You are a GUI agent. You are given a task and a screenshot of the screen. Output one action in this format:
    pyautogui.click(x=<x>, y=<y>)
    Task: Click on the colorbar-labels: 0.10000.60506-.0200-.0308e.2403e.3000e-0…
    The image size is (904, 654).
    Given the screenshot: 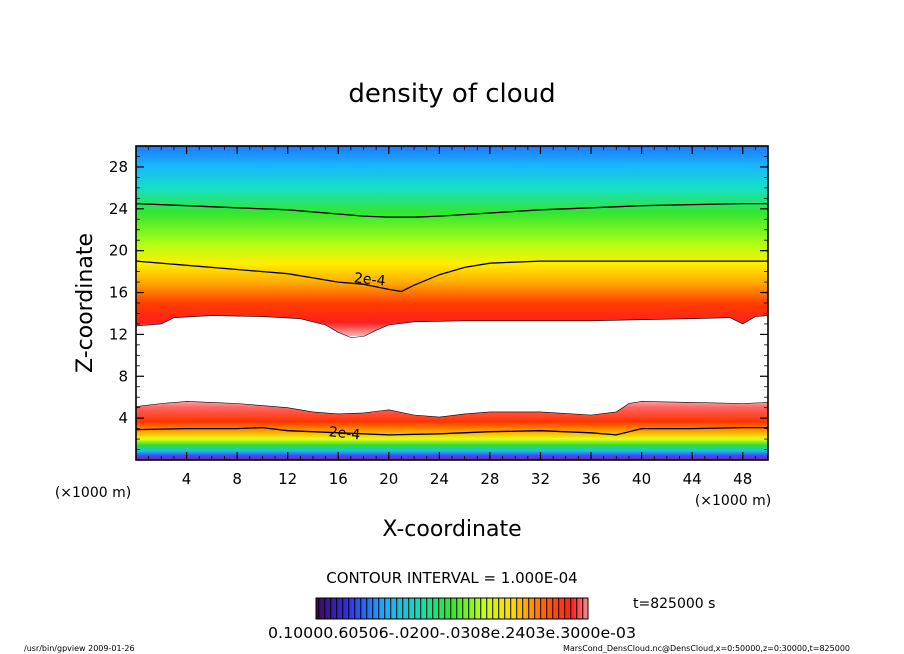 What is the action you would take?
    pyautogui.click(x=452, y=633)
    